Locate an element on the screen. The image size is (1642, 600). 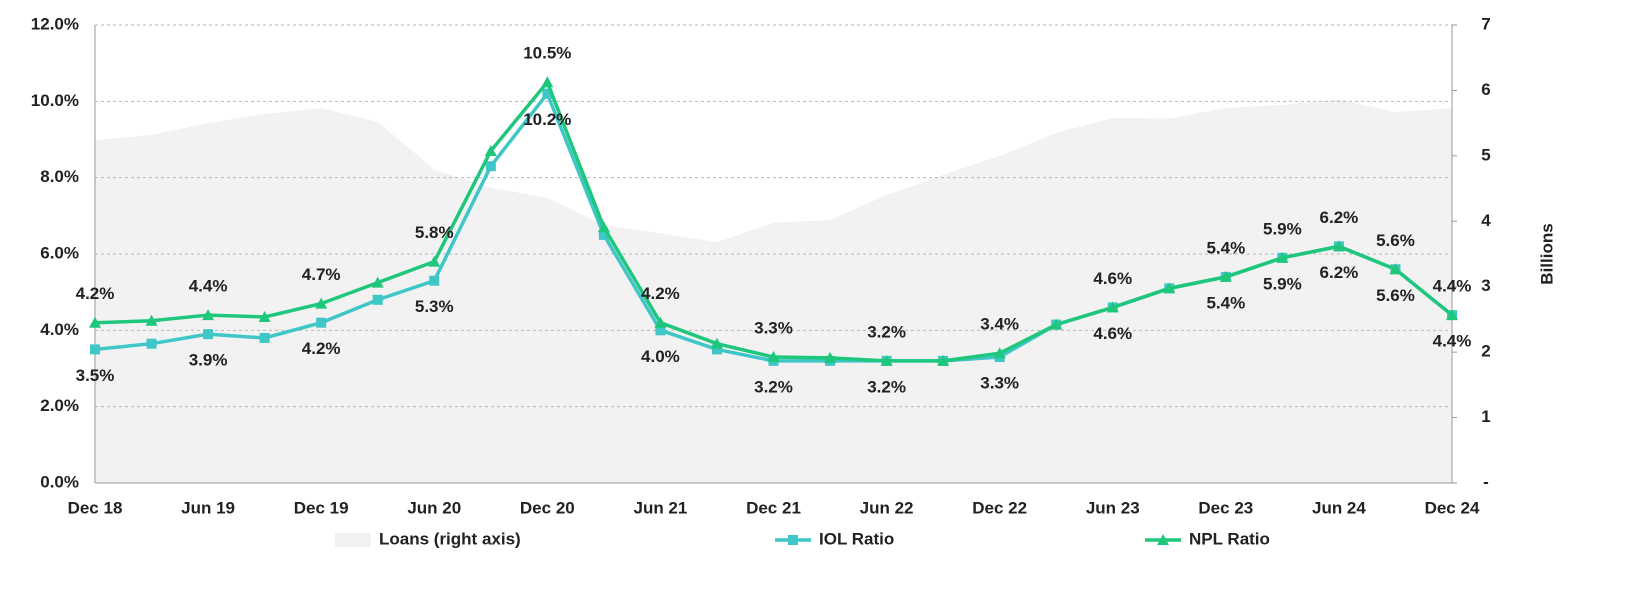
data-label: 10.5% is located at coordinates (547, 53).